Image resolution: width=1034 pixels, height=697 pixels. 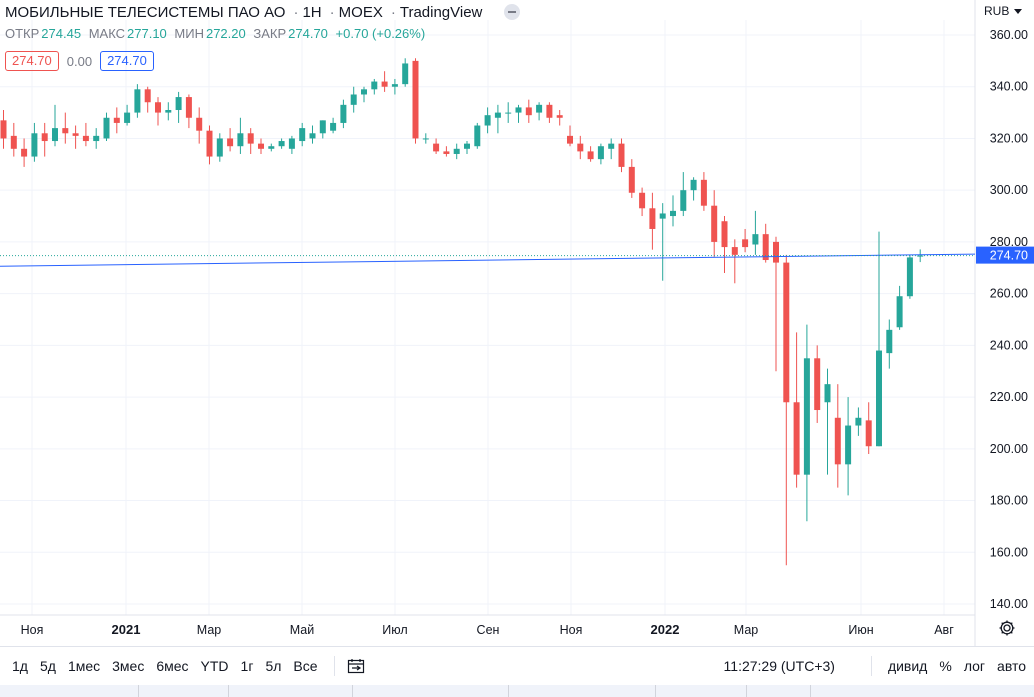 What do you see at coordinates (441, 12) in the screenshot?
I see `data-source: TradingView` at bounding box center [441, 12].